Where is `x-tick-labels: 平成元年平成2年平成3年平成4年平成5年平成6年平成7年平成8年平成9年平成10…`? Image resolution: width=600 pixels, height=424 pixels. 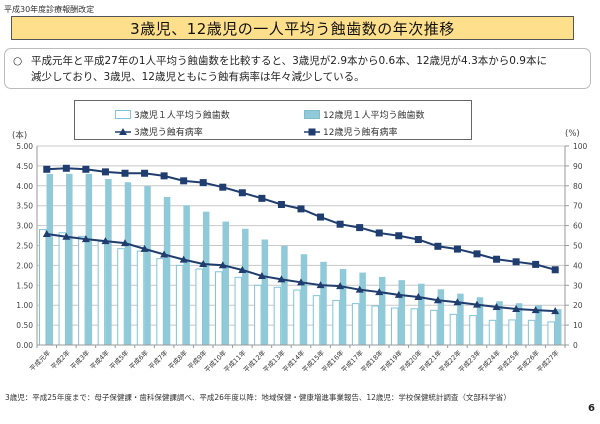 x-tick-labels: 平成元年平成2年平成3年平成4年平成5年平成6年平成7年平成8年平成9年平成10… is located at coordinates (294, 361).